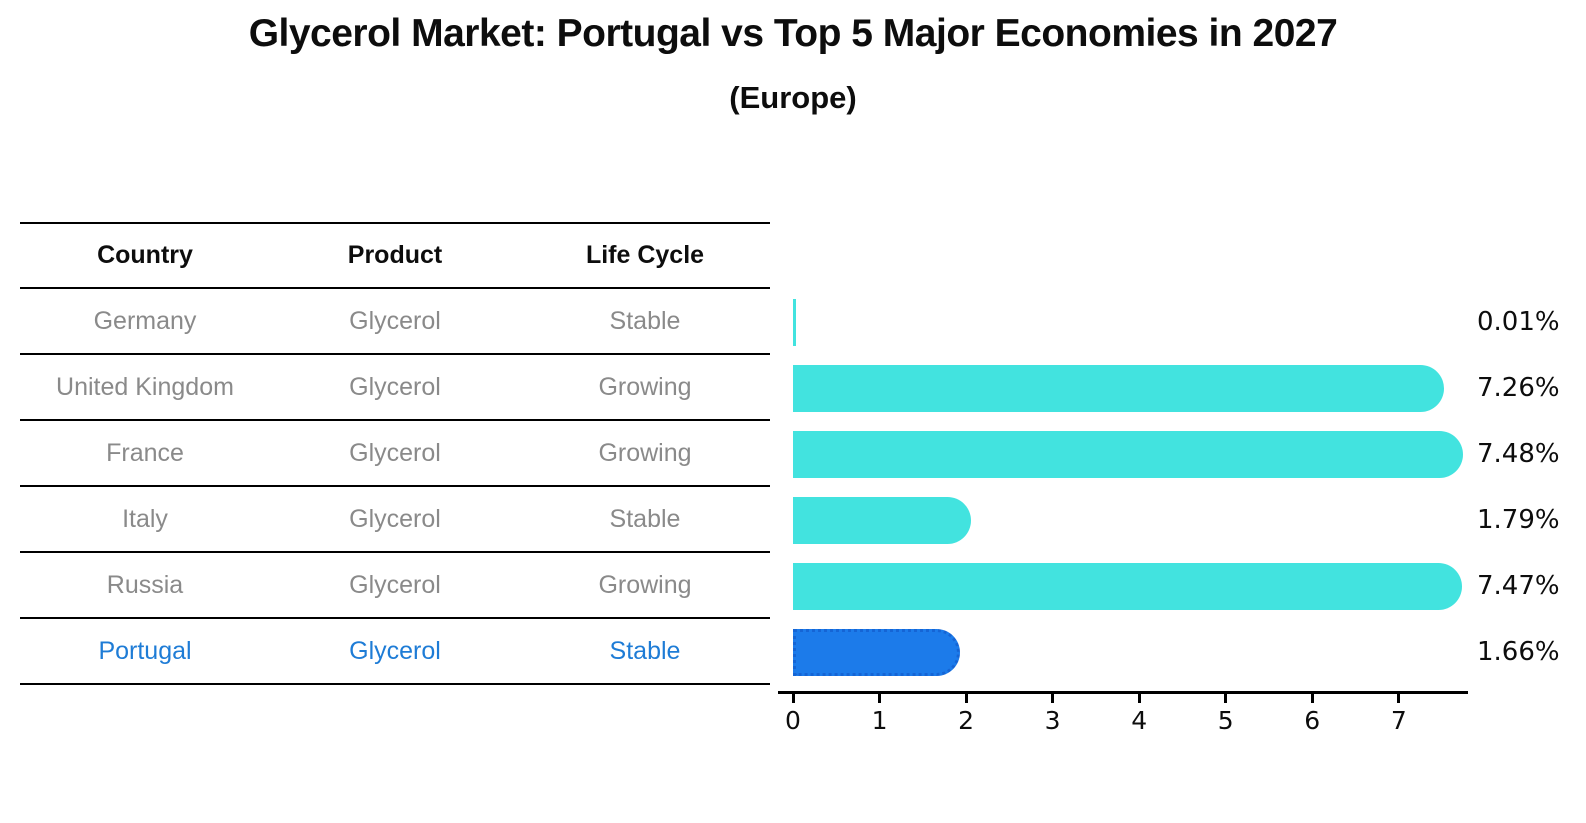 Image resolution: width=1586 pixels, height=823 pixels. What do you see at coordinates (145, 584) in the screenshot?
I see `country-cell: Russia` at bounding box center [145, 584].